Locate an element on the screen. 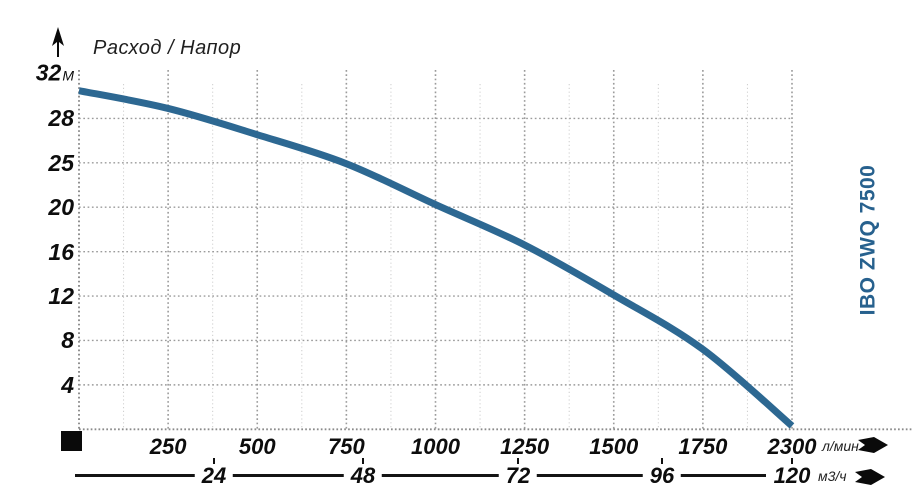  x-tick-label: 2300 is located at coordinates (792, 446).